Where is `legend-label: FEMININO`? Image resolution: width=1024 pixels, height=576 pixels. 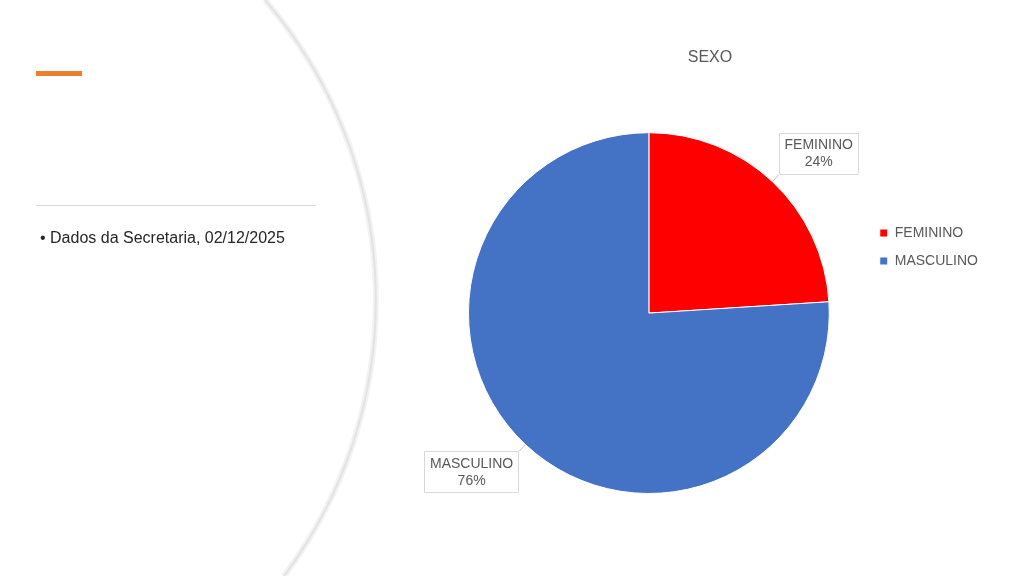
legend-label: FEMININO is located at coordinates (929, 231).